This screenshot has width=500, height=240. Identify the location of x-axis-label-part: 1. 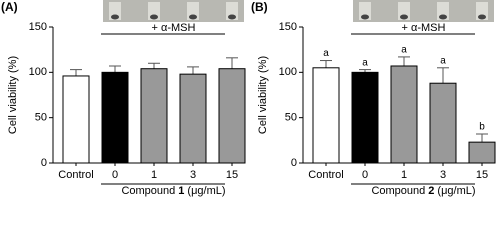
(181, 191).